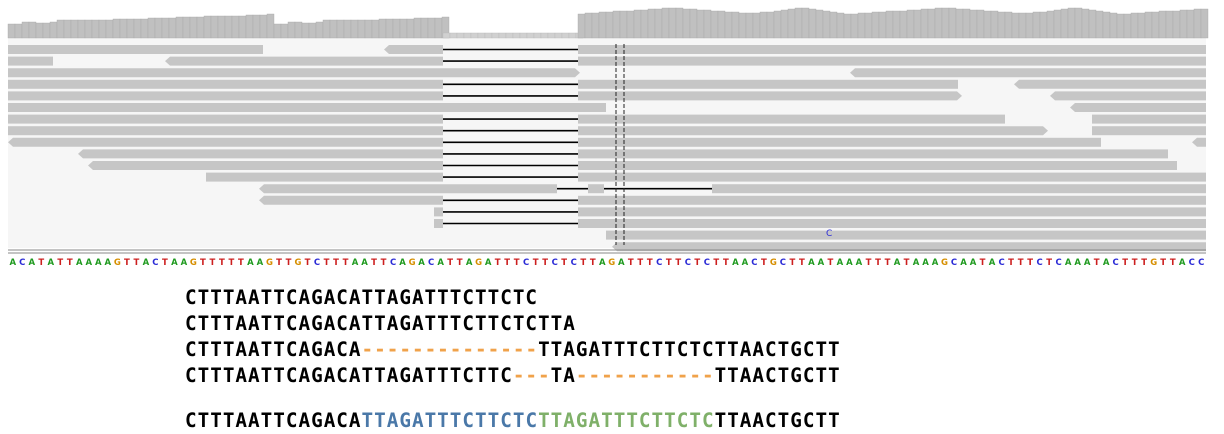 The width and height of the screenshot is (1224, 434). I want to click on alignment-line: CTTTAATTCAGACATTAGATTTCTTCTCTTA, so click(513, 324).